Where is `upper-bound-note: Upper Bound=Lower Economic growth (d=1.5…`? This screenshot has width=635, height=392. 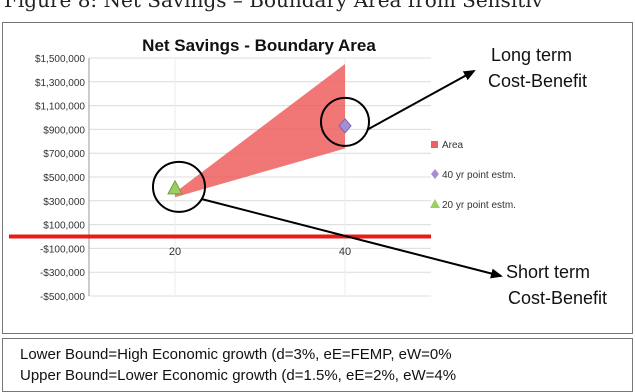 upper-bound-note: Upper Bound=Lower Economic growth (d=1.5… is located at coordinates (238, 375).